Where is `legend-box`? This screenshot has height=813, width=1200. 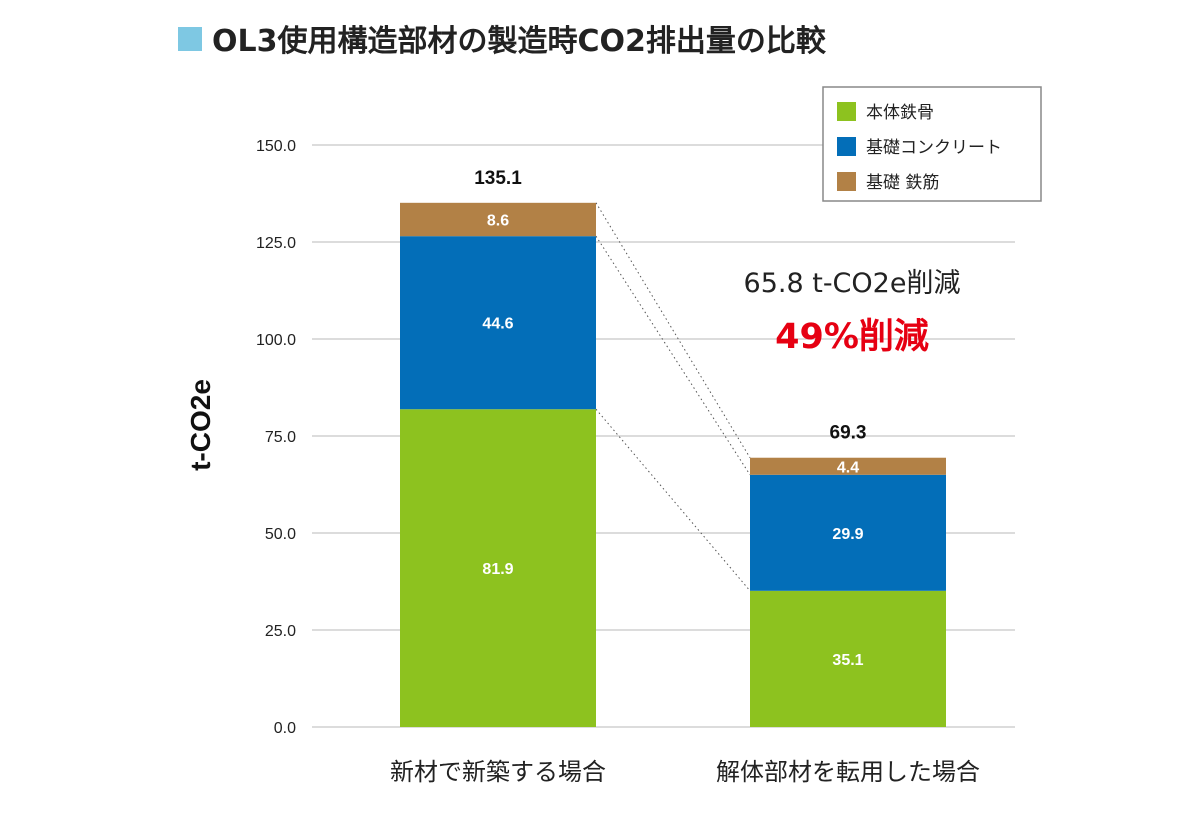 legend-box is located at coordinates (932, 144).